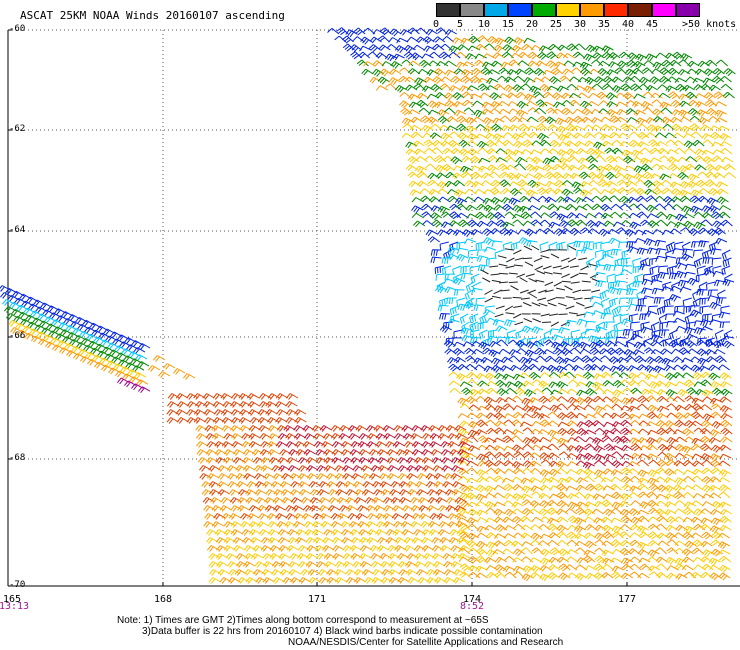 Image resolution: width=740 pixels, height=650 pixels. Describe the element at coordinates (17, 585) in the screenshot. I see `y-tick-label: -70` at that location.